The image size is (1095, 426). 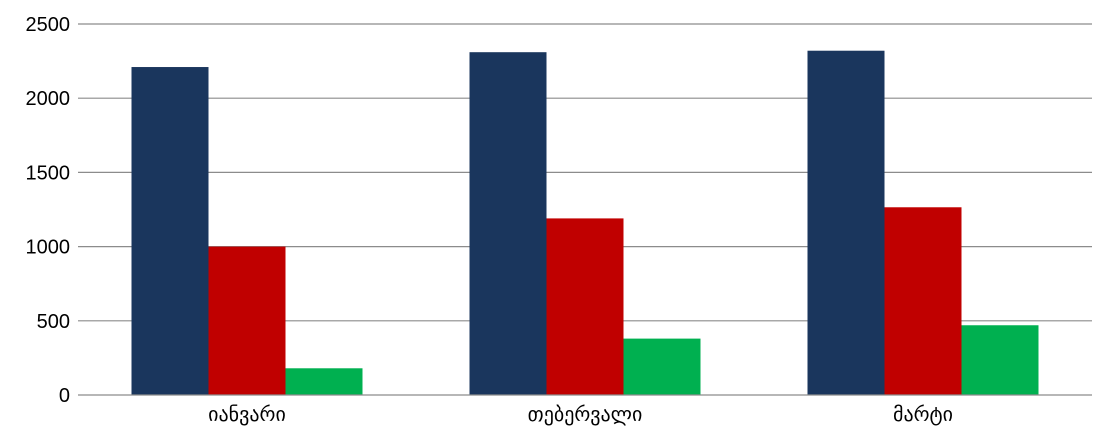 What do you see at coordinates (48, 25) in the screenshot?
I see `y-tick-label: 2500` at bounding box center [48, 25].